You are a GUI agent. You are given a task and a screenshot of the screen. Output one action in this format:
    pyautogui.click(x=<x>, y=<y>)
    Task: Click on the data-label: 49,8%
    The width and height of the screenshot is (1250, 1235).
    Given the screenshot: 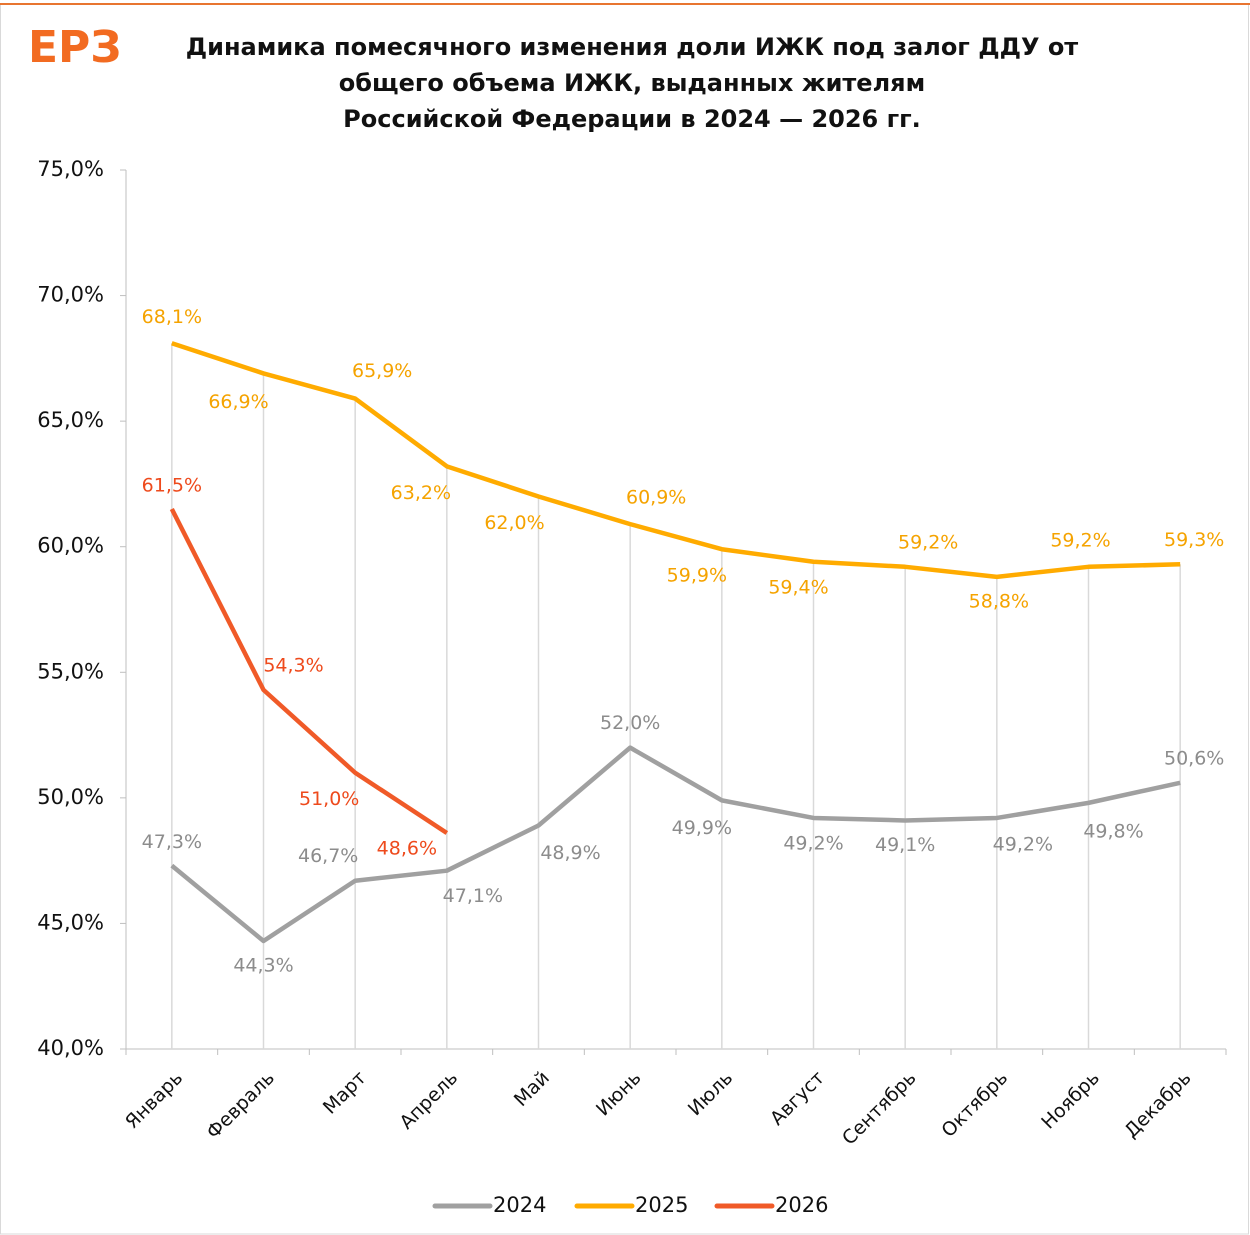 What is the action you would take?
    pyautogui.click(x=1113, y=831)
    